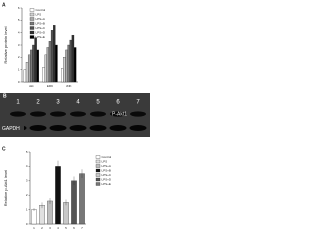  What do you see at coordinates (82, 228) in the screenshot?
I see `x-tick-label: 7` at bounding box center [82, 228].